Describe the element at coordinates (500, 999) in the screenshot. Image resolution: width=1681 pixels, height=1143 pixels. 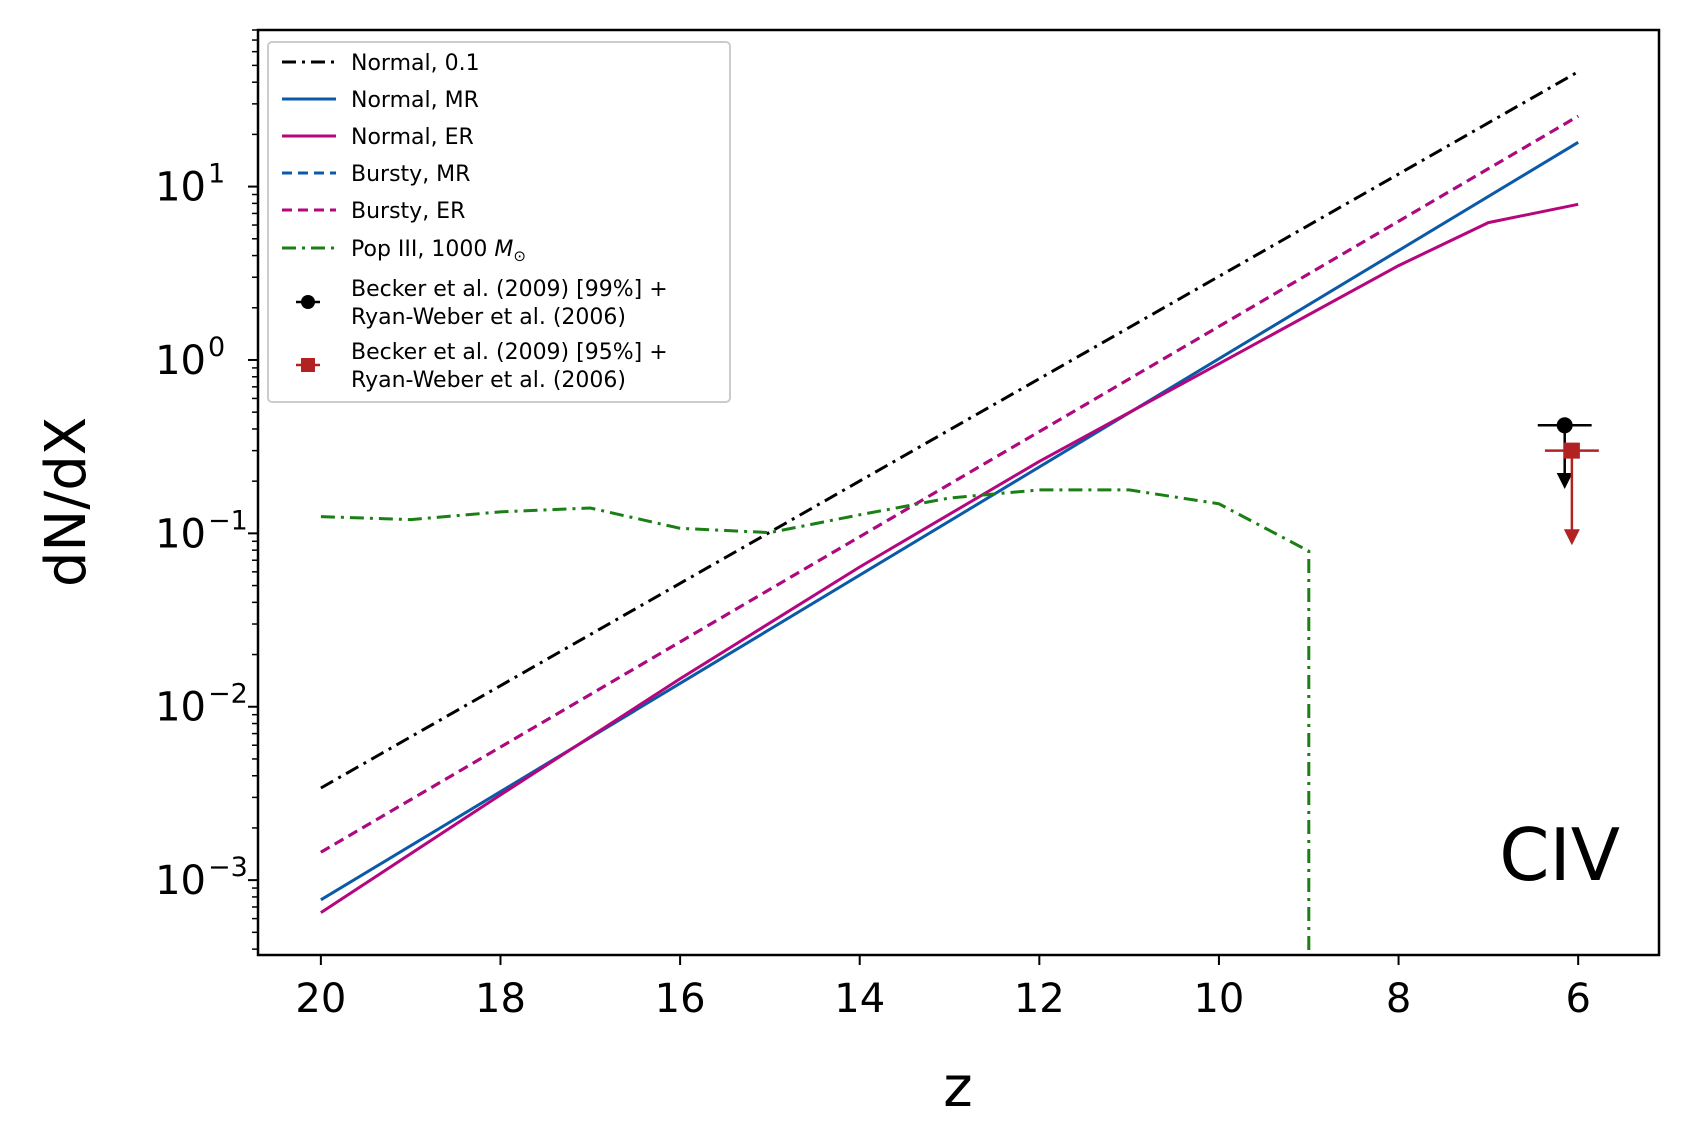
I see `x-tick-label: 18` at that location.